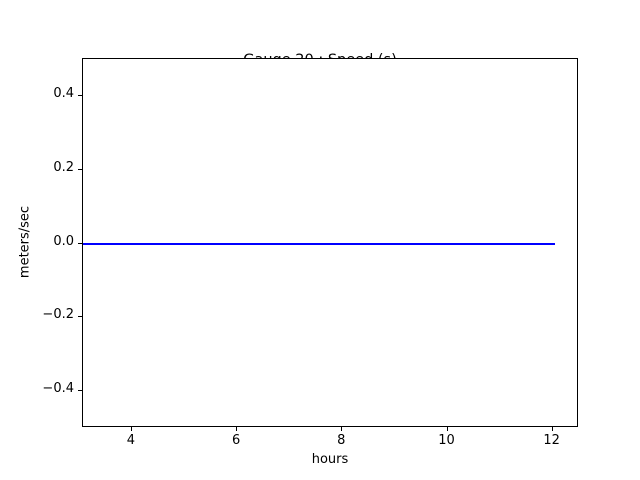  I want to click on y-tick-label: 0.2, so click(63, 167).